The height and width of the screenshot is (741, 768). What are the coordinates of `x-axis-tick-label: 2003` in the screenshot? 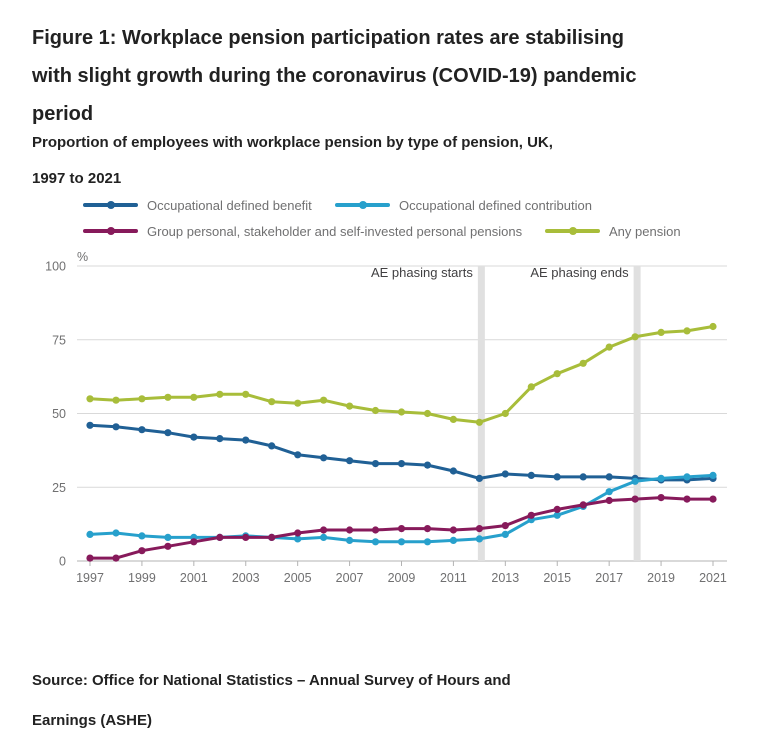 It's located at (246, 578).